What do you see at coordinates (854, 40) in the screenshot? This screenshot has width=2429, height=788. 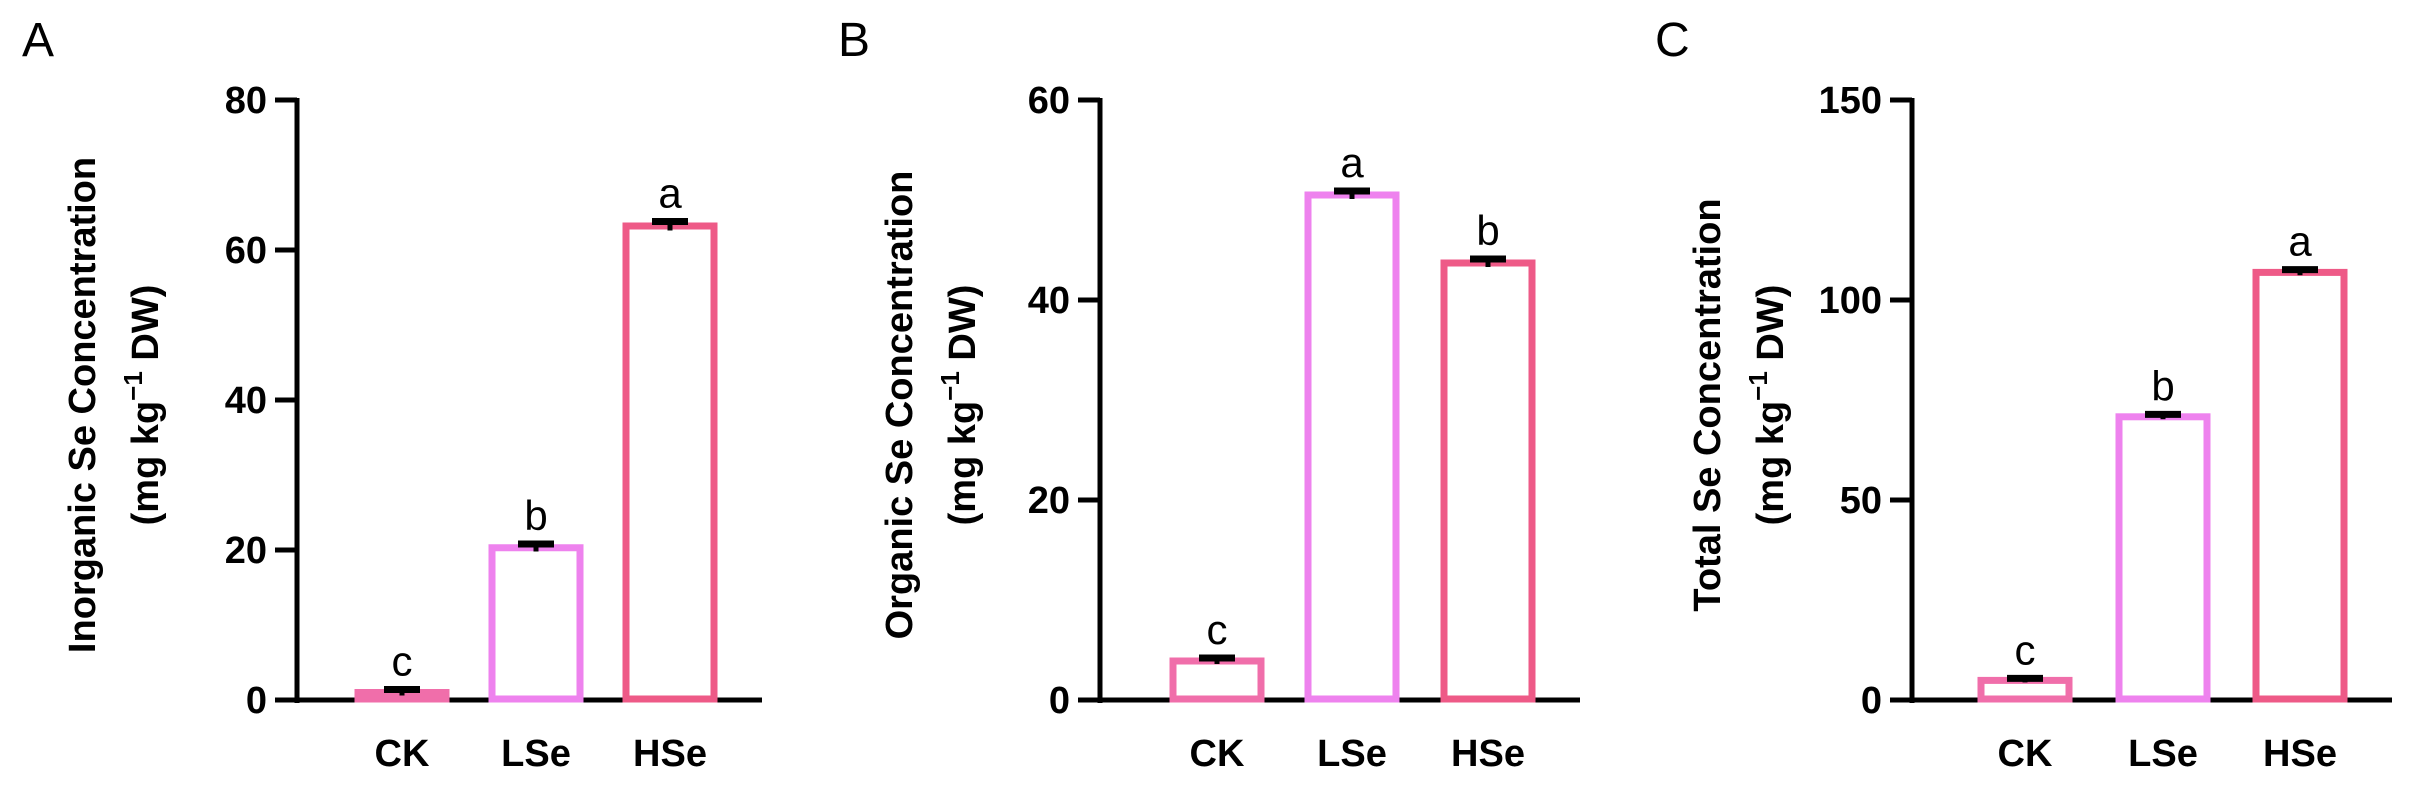 I see `panel-letter: B` at bounding box center [854, 40].